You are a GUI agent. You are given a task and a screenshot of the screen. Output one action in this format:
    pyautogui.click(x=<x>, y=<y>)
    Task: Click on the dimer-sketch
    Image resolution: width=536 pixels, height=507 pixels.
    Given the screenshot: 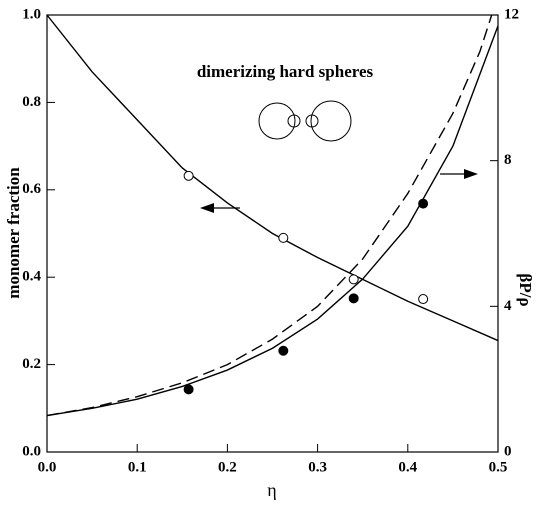 What is the action you would take?
    pyautogui.click(x=305, y=121)
    